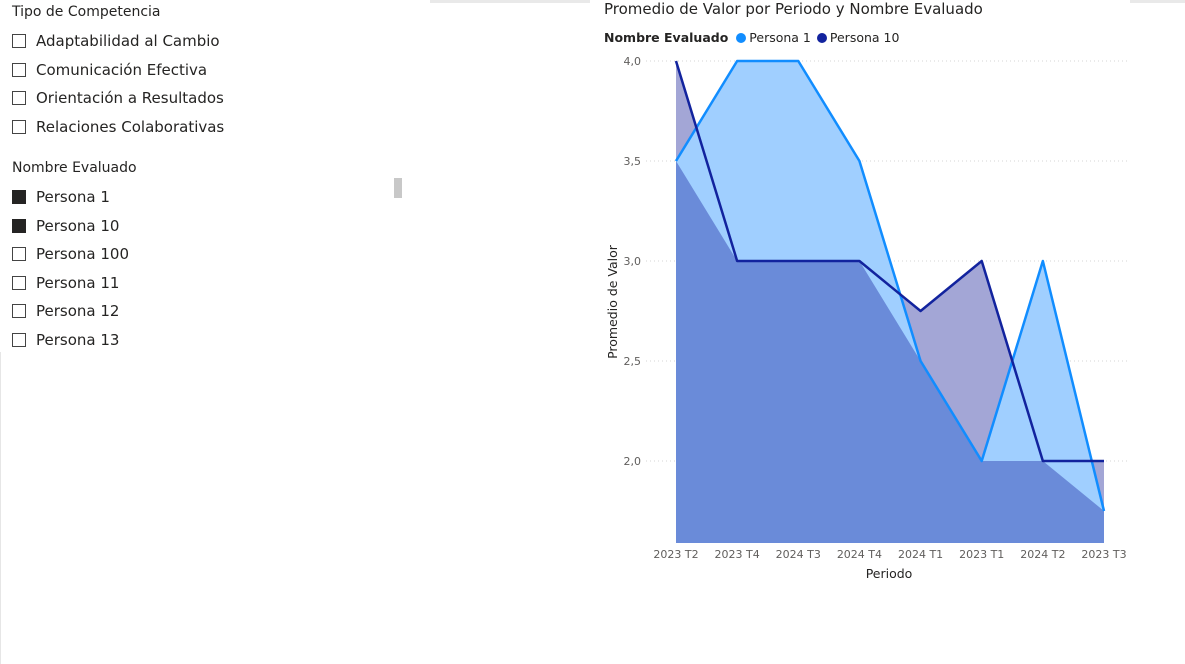 The width and height of the screenshot is (1185, 664). Describe the element at coordinates (74, 168) in the screenshot. I see `slicer-title: Nombre Evaluado` at that location.